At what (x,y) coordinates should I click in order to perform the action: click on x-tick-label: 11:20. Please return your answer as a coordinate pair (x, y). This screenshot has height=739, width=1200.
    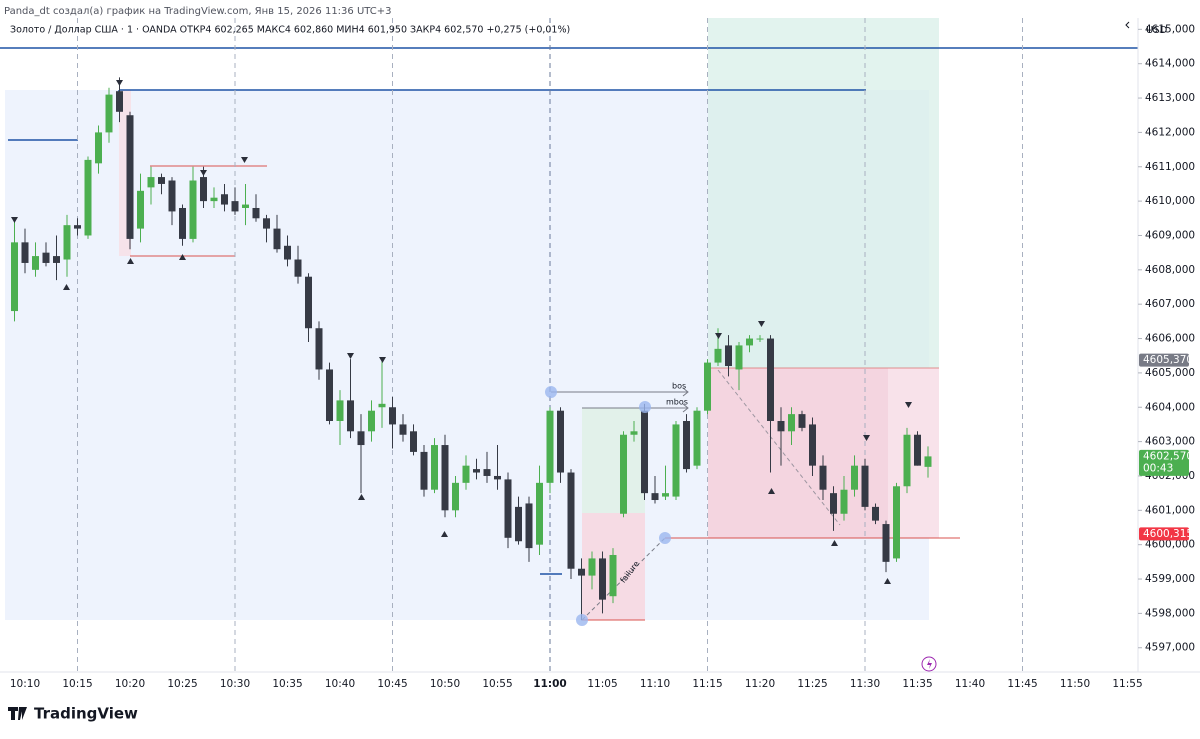
    Looking at the image, I should click on (760, 684).